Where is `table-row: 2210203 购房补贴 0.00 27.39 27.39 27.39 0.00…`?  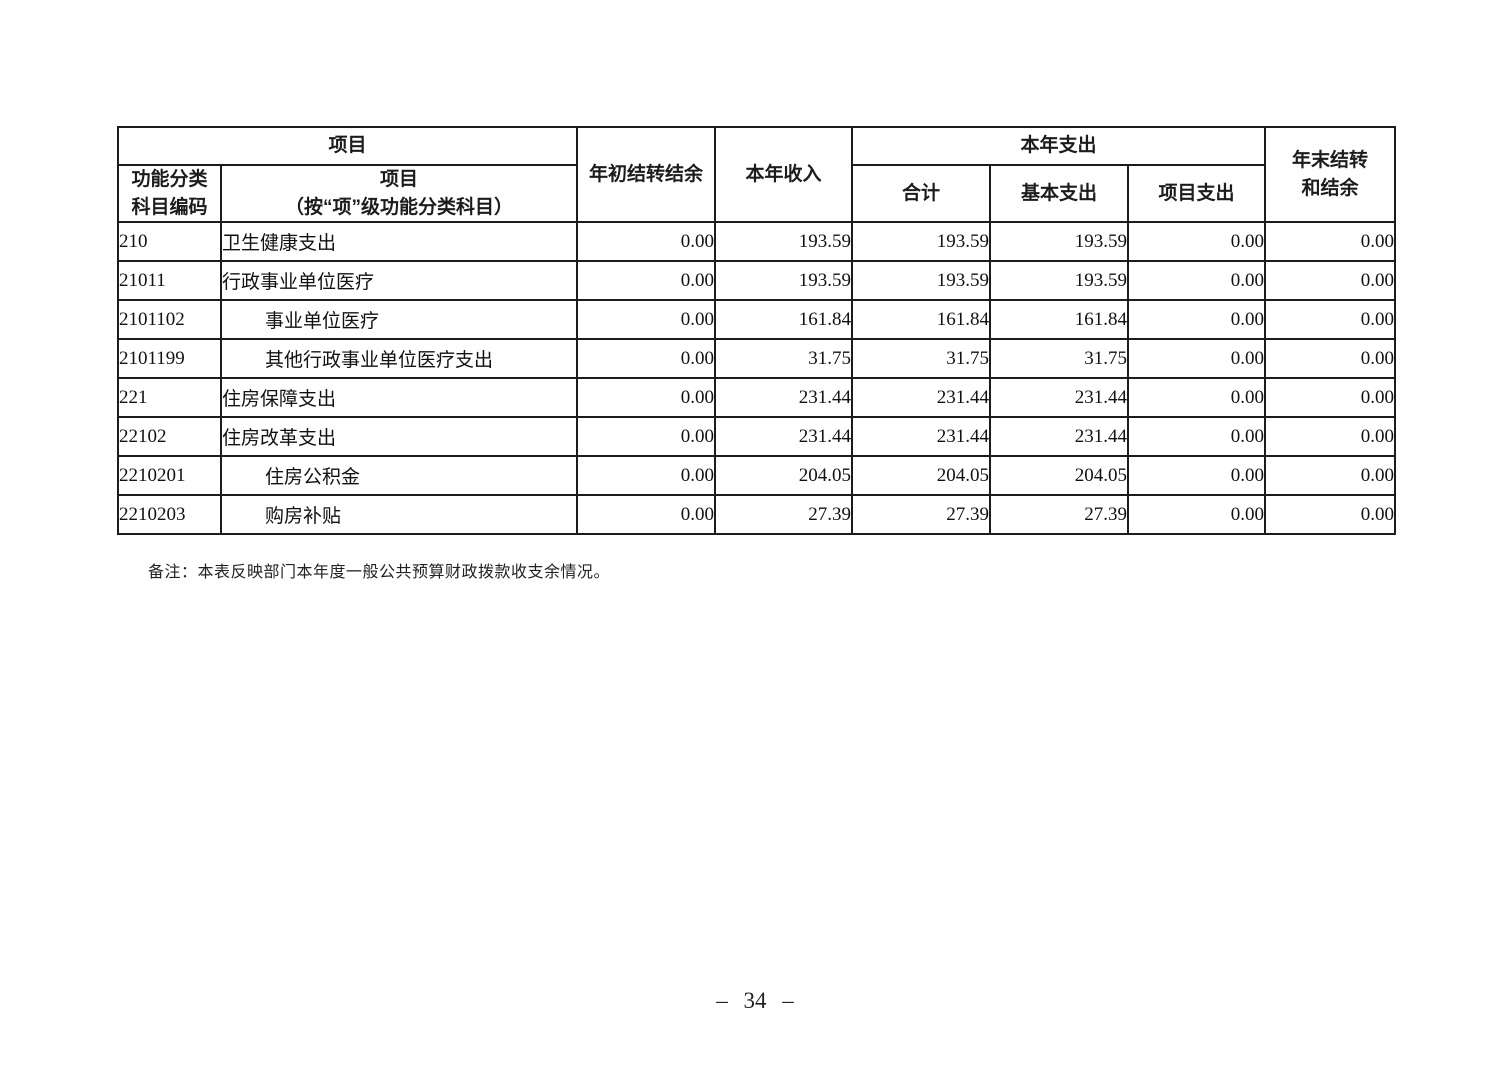
table-row: 2210203 购房补贴 0.00 27.39 27.39 27.39 0.00… is located at coordinates (757, 515).